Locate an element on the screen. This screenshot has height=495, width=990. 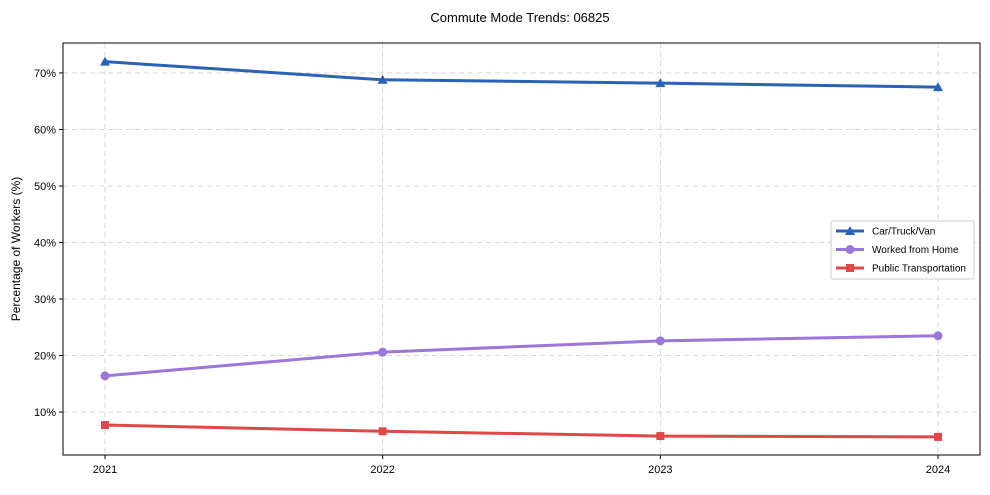
series-worked-from-home is located at coordinates (521, 356).